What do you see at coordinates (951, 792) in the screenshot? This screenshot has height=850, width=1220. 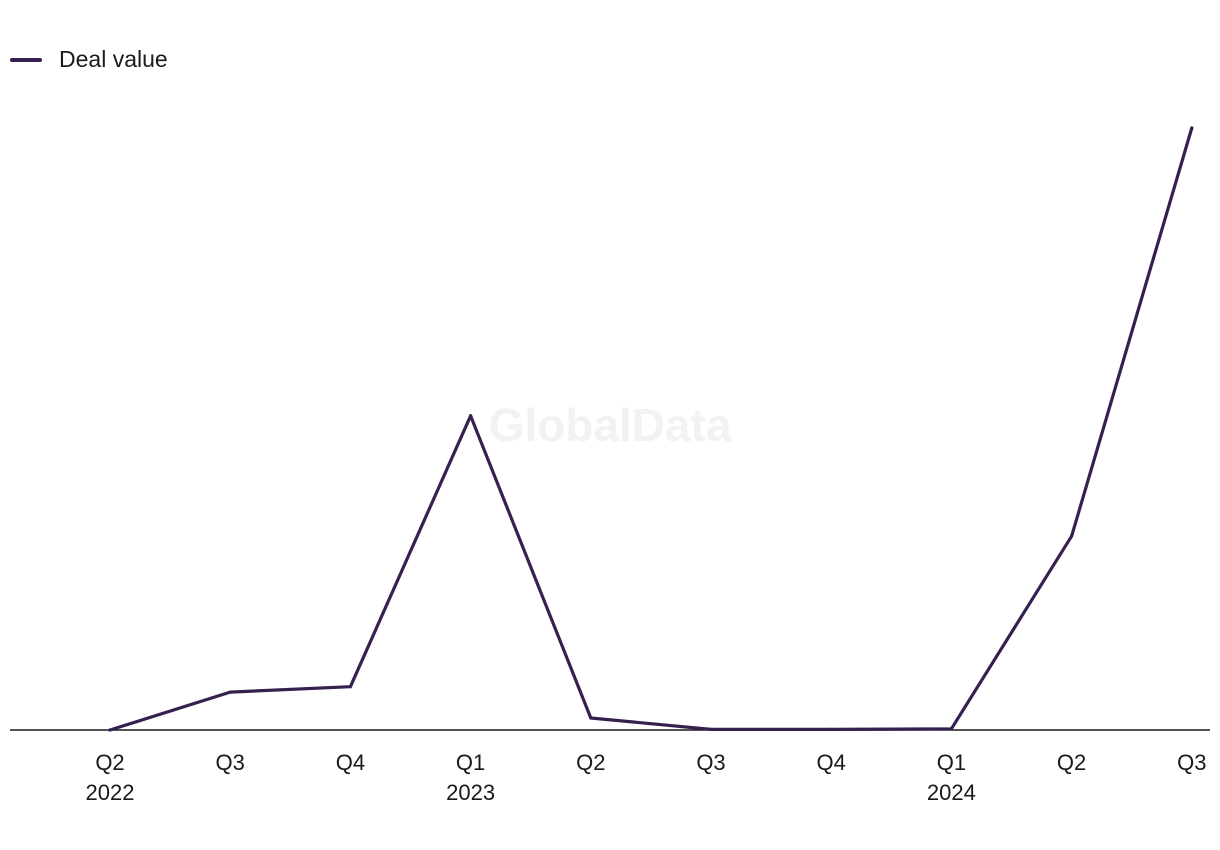 I see `x-tick-year-8: 2024` at bounding box center [951, 792].